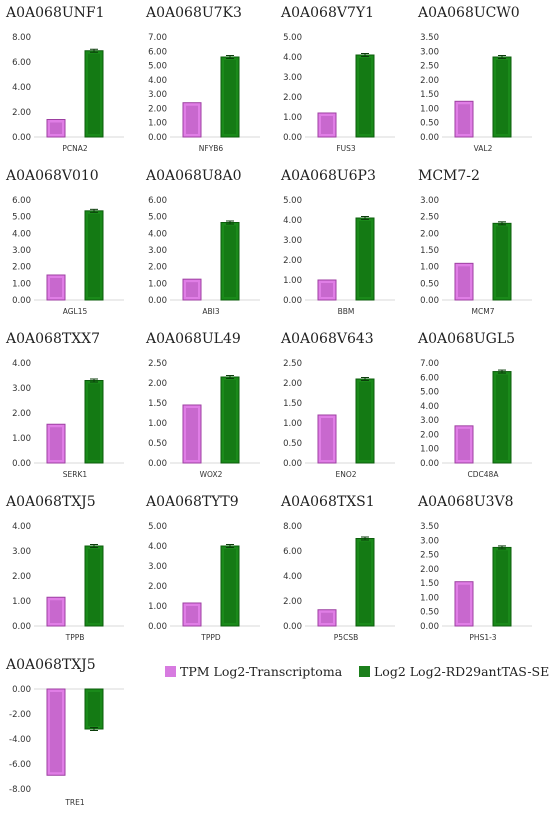  Describe the element at coordinates (75, 637) in the screenshot. I see `x-category-label: TPPB` at that location.